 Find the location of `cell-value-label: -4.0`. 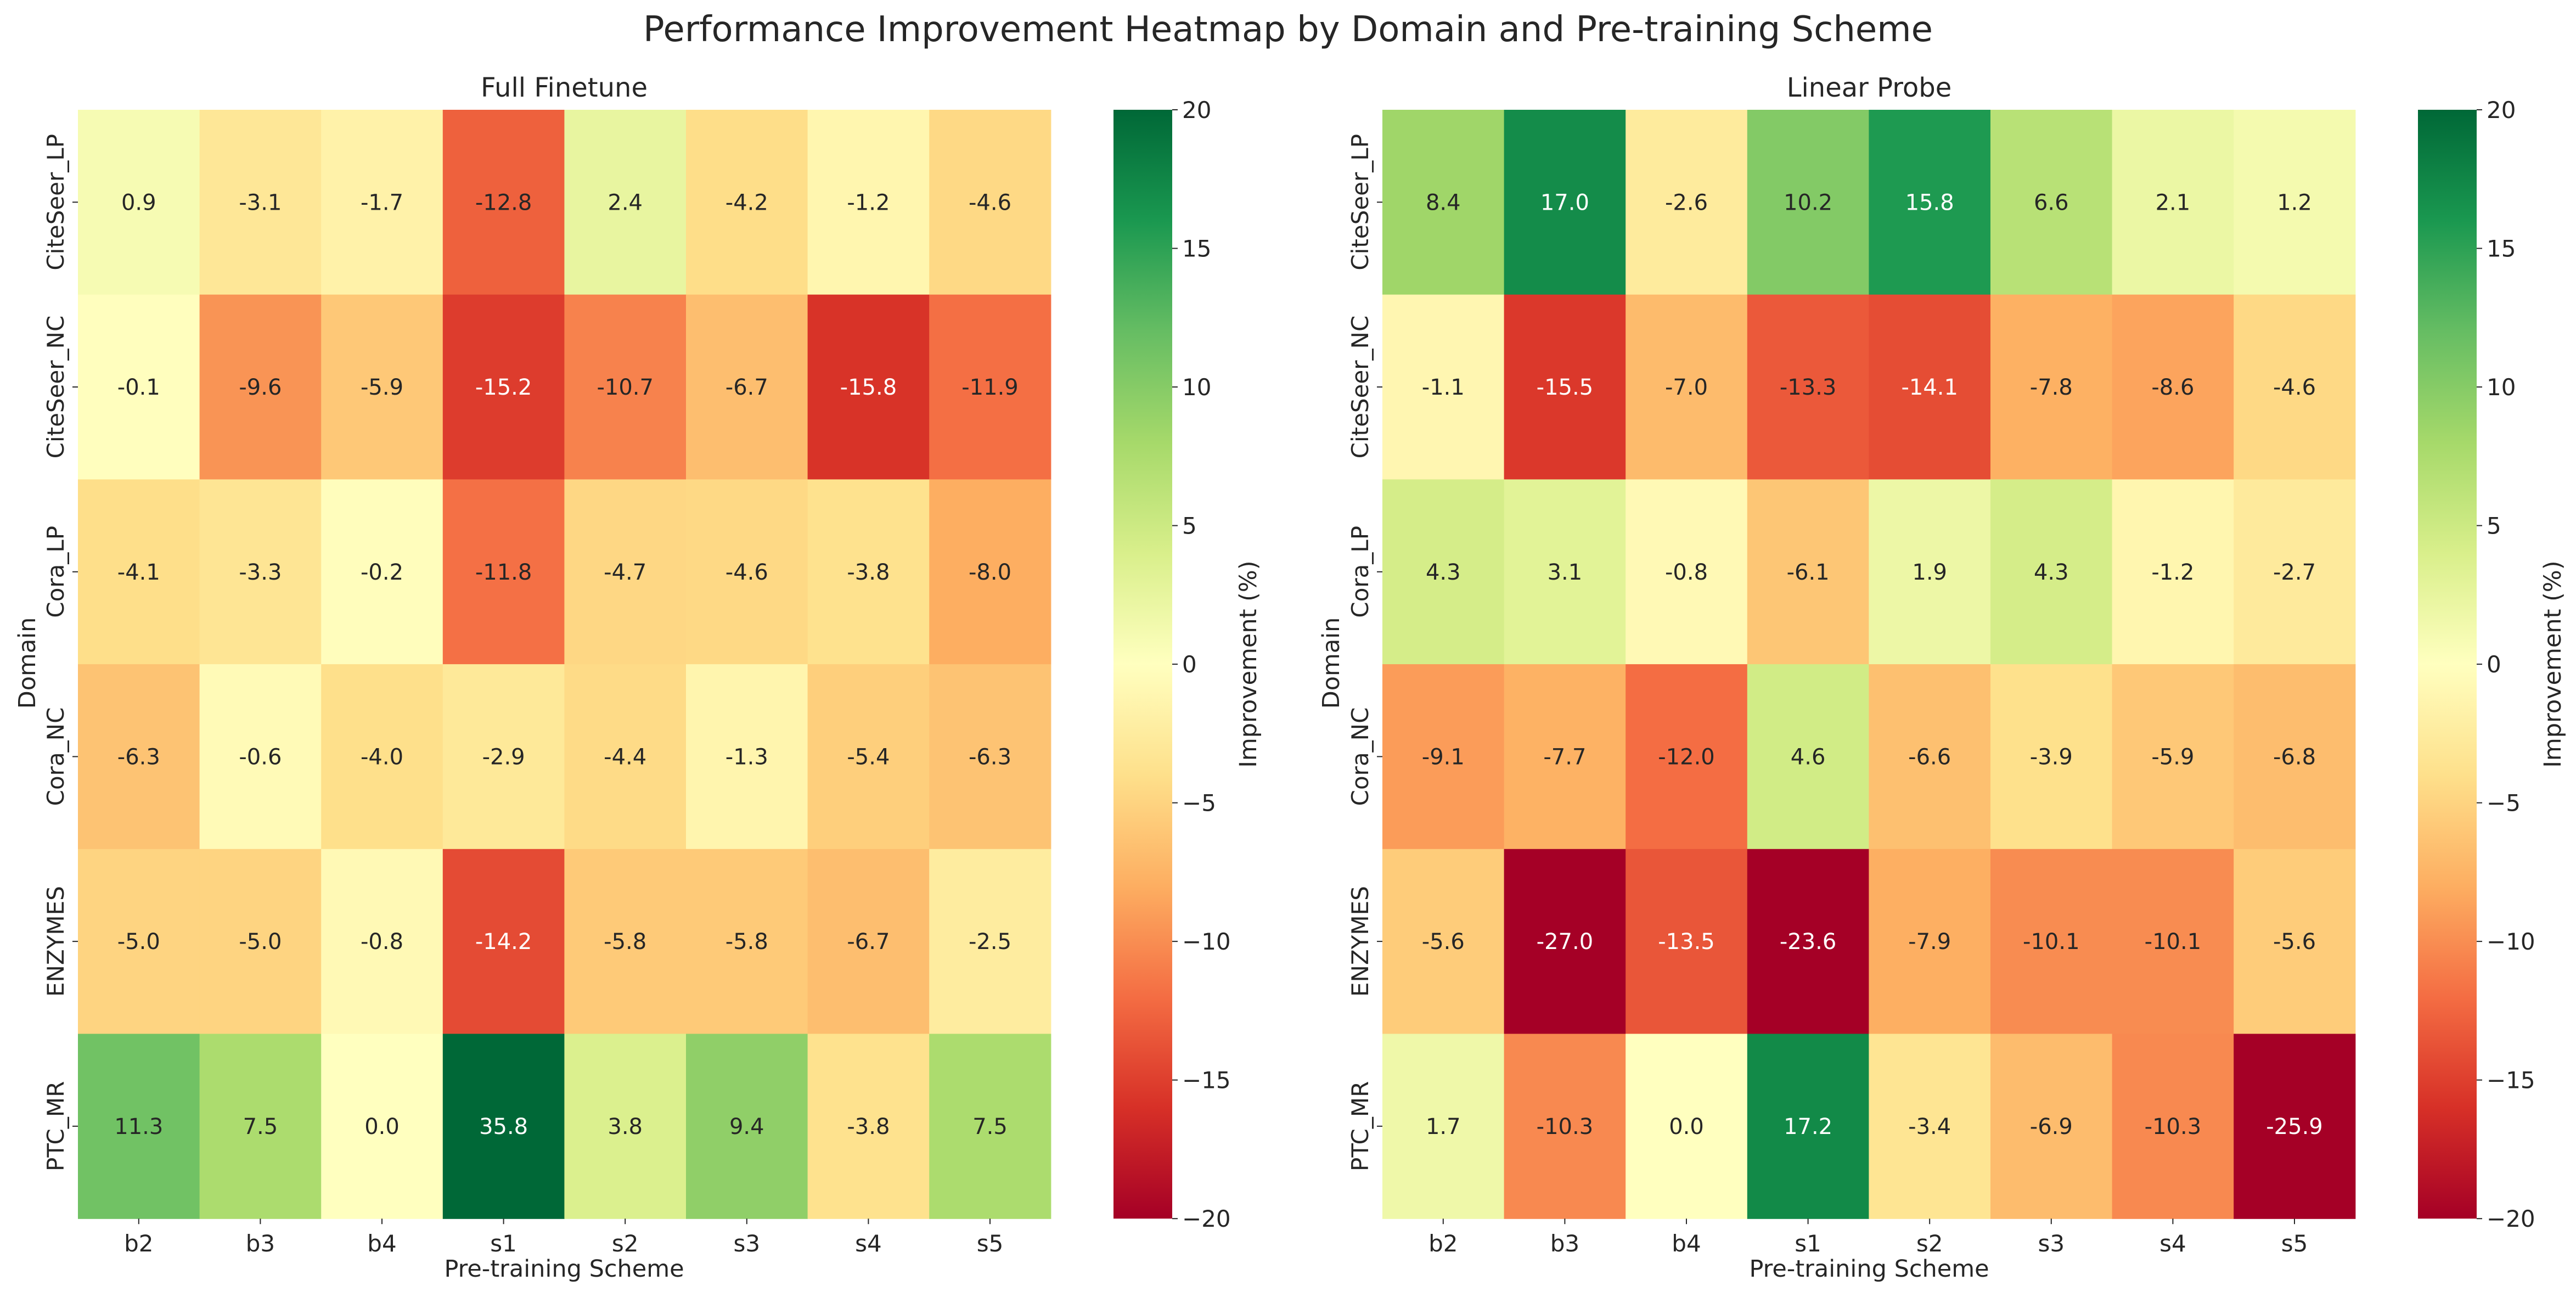

cell-value-label: -4.0 is located at coordinates (382, 757).